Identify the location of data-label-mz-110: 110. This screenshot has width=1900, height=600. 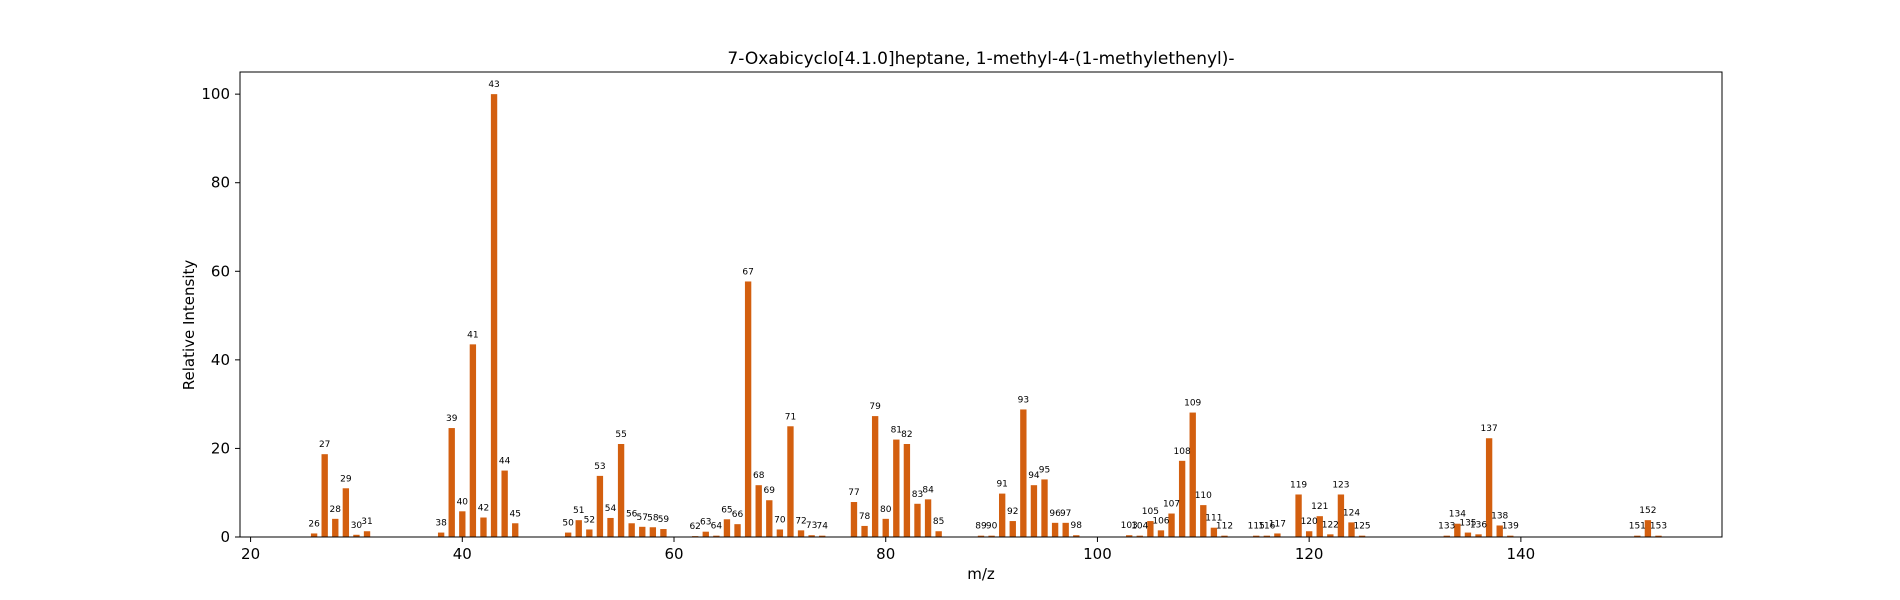
(1203, 496).